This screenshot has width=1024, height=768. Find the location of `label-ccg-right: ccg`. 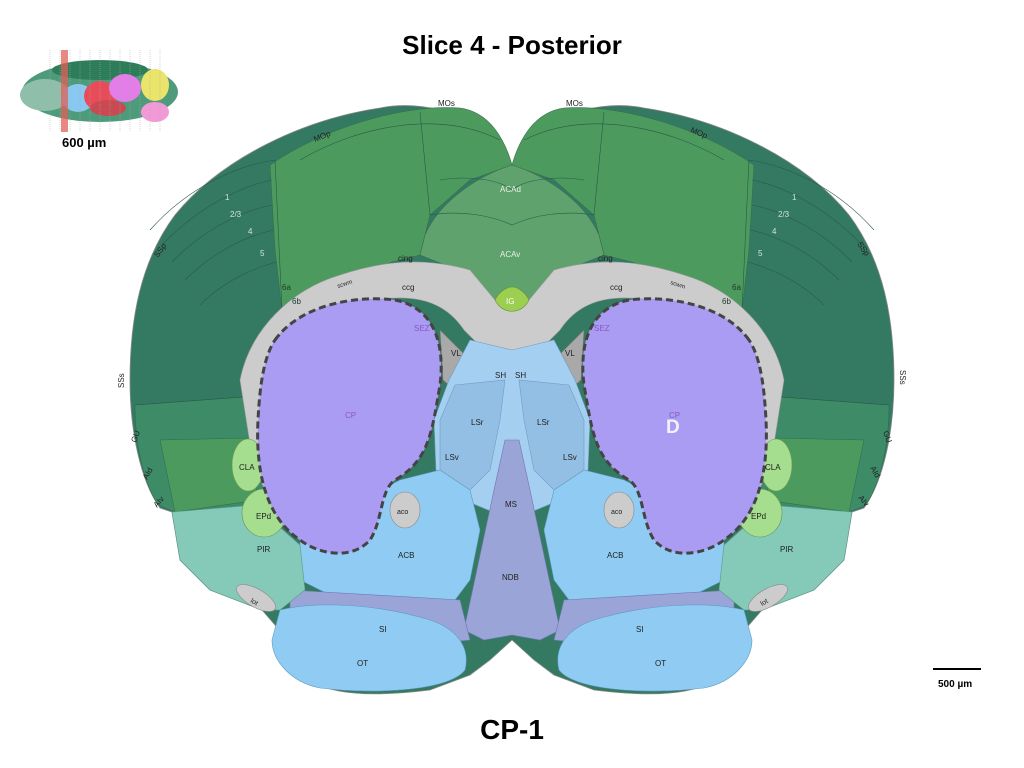

label-ccg-right: ccg is located at coordinates (616, 287).